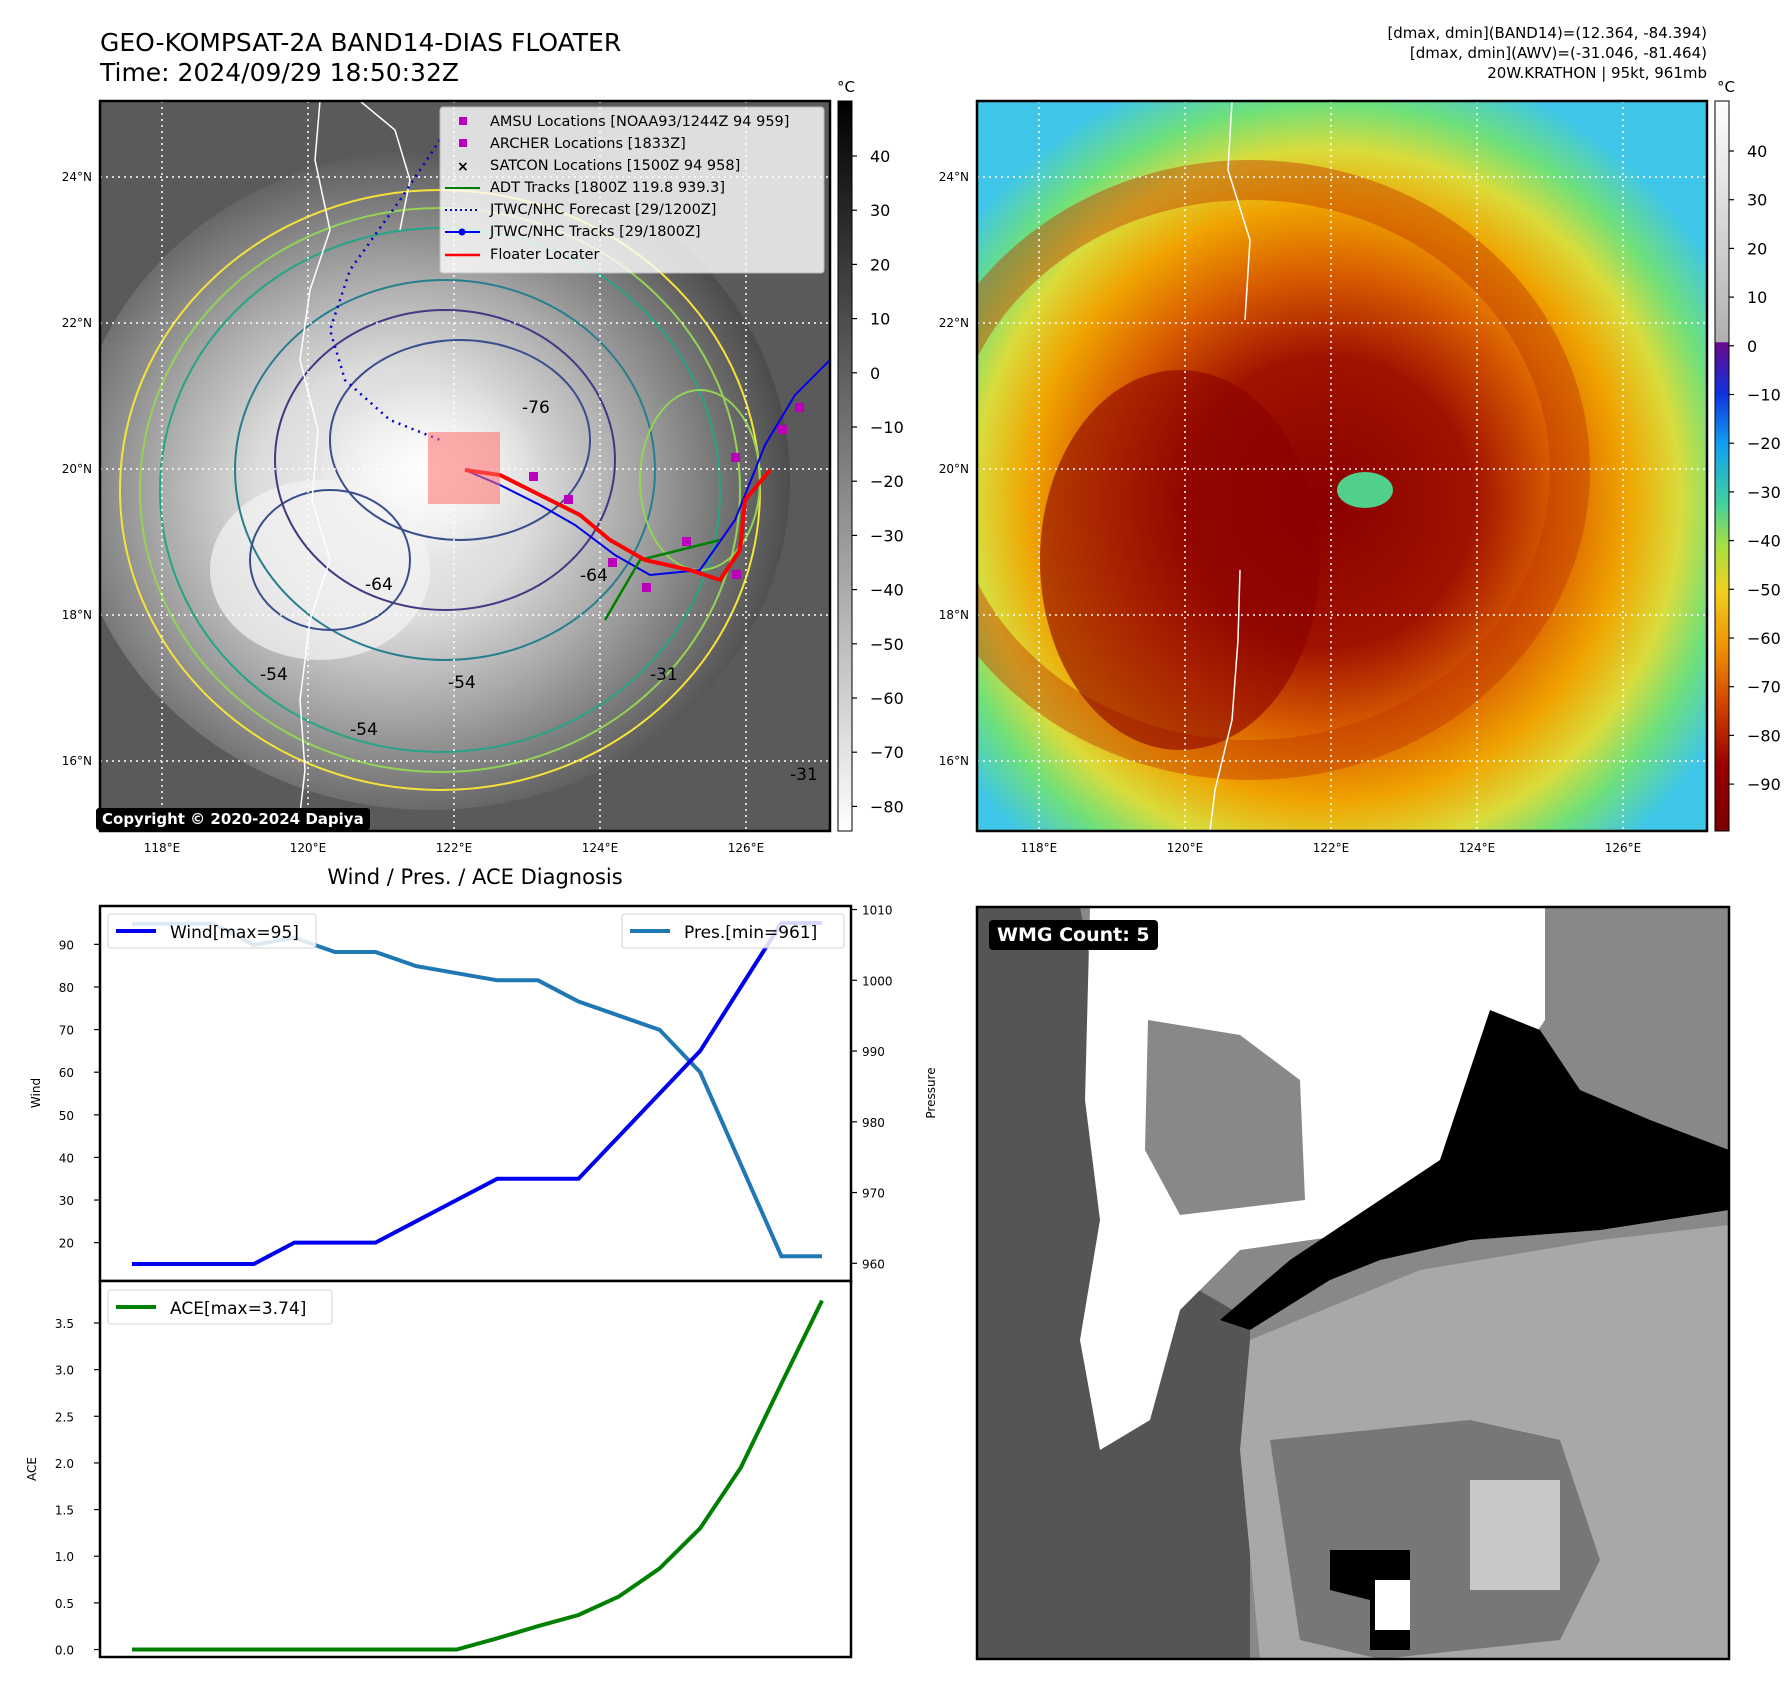 This screenshot has width=1792, height=1690. What do you see at coordinates (873, 1194) in the screenshot?
I see `pressure-ytick-label: 970` at bounding box center [873, 1194].